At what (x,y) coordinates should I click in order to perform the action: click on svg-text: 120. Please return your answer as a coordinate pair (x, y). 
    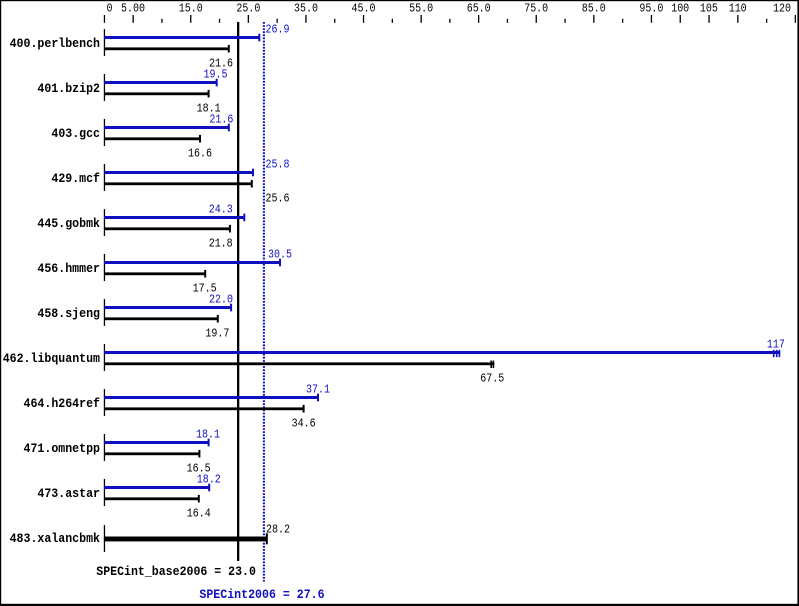
    Looking at the image, I should click on (782, 8).